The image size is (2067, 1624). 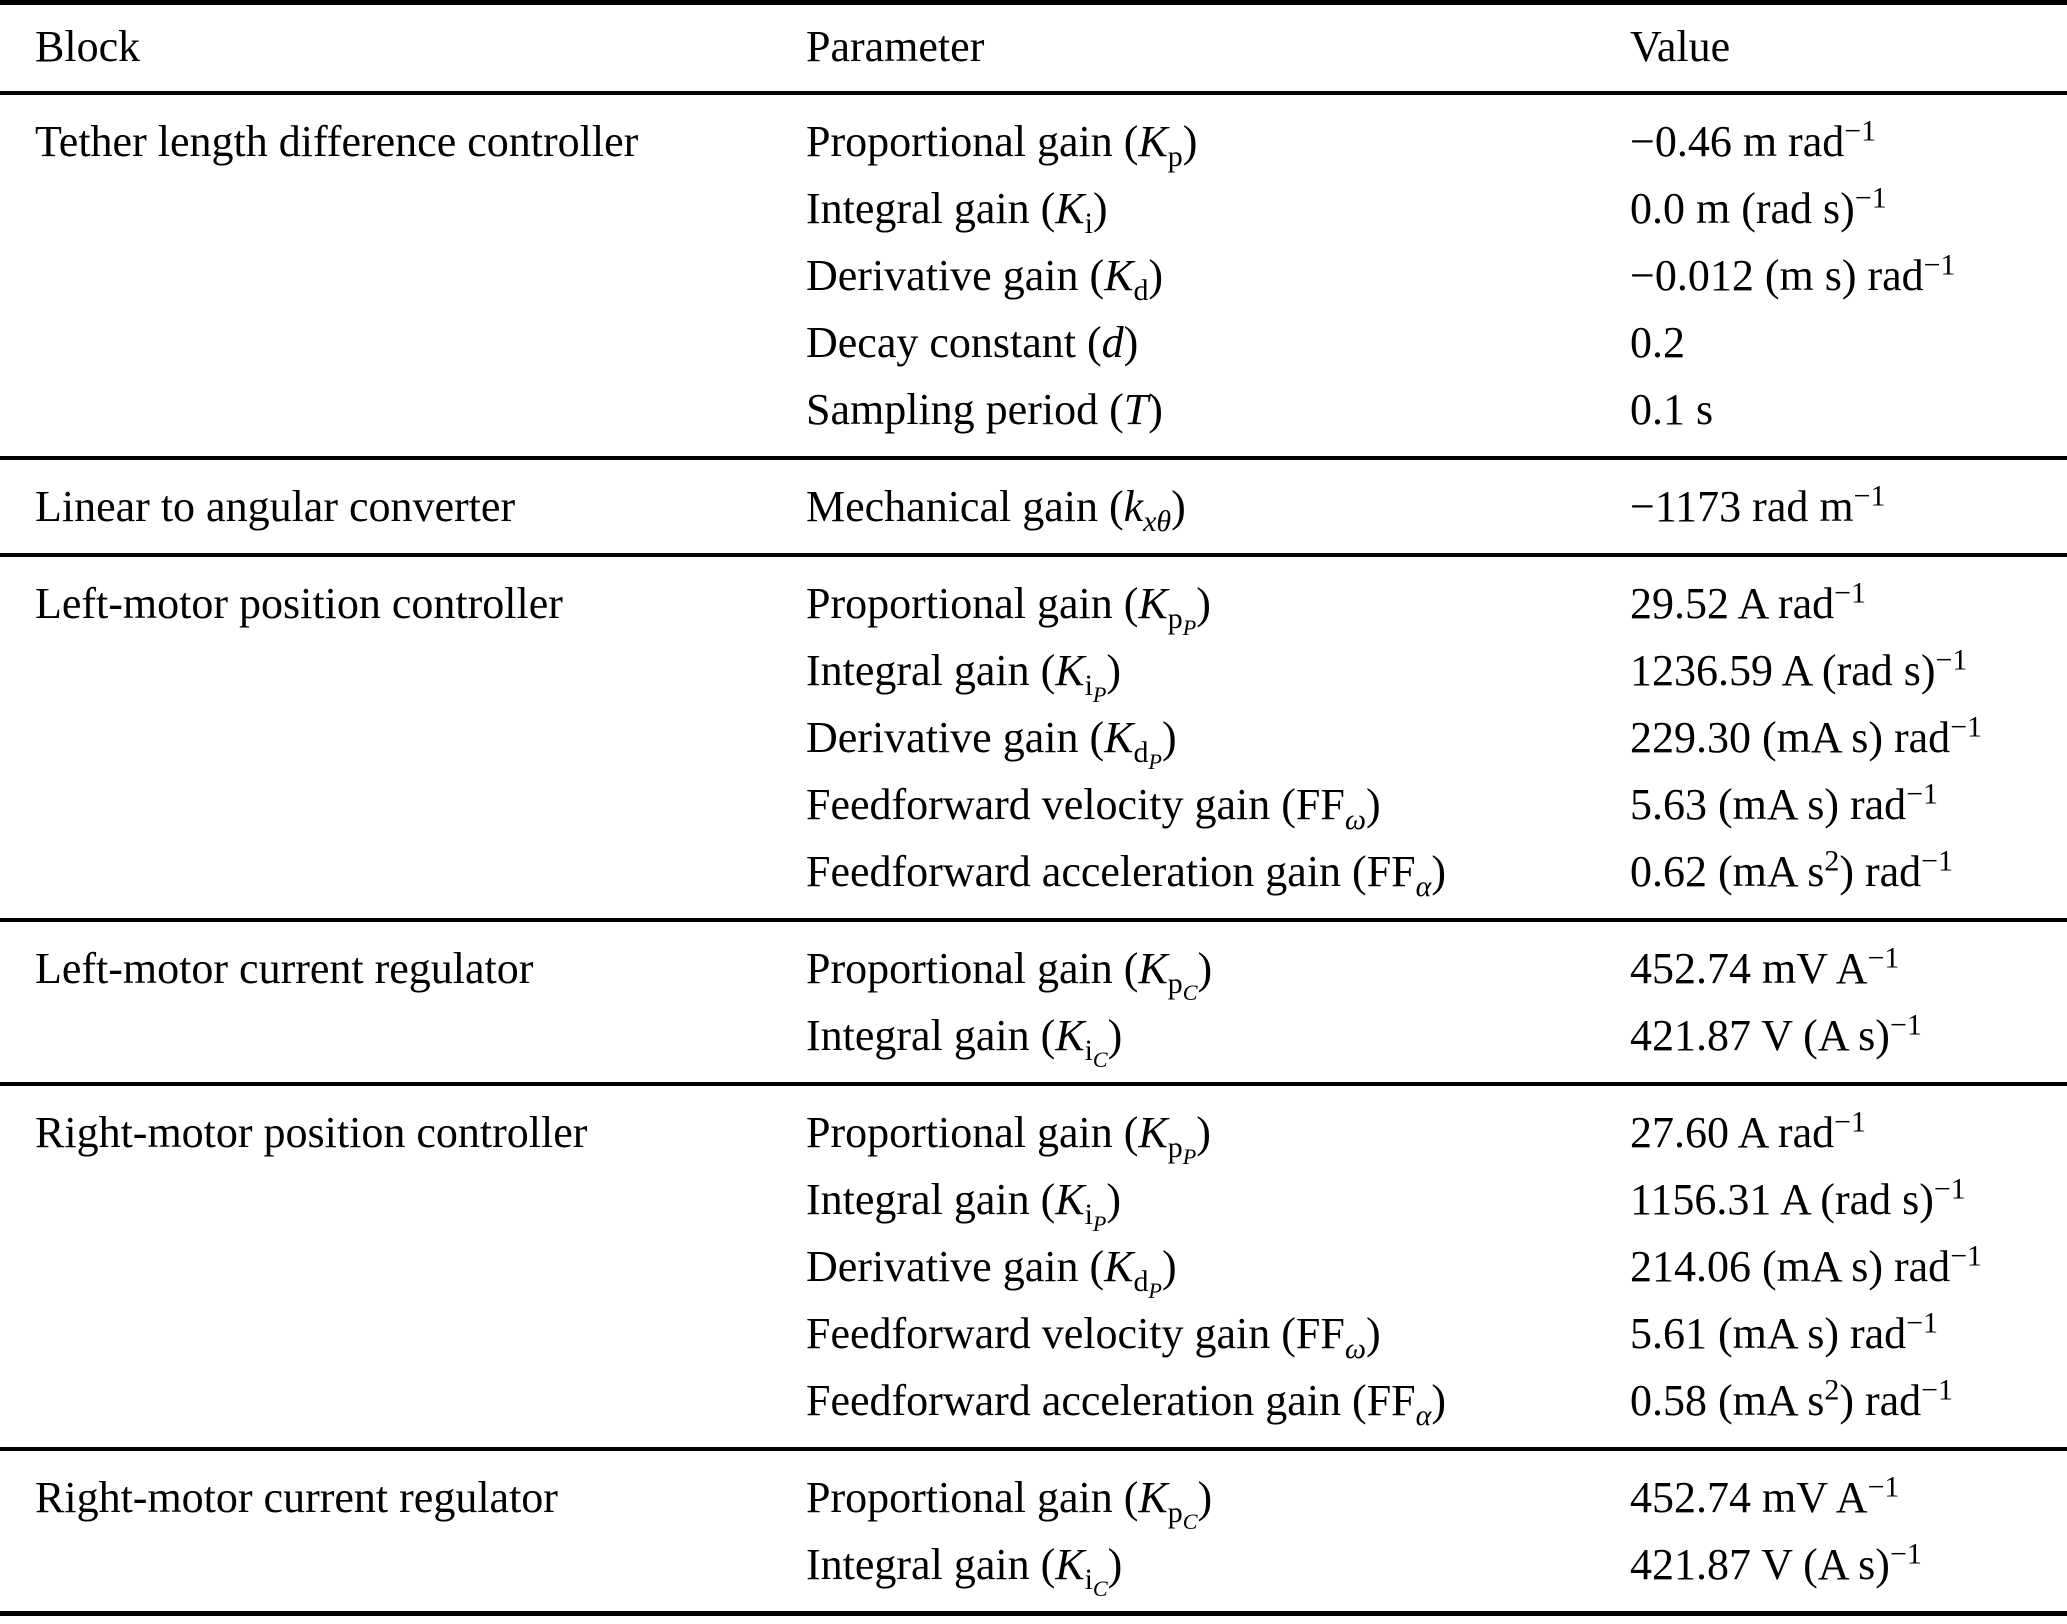 What do you see at coordinates (972, 342) in the screenshot?
I see `parameter-line: Decay constant (d)` at bounding box center [972, 342].